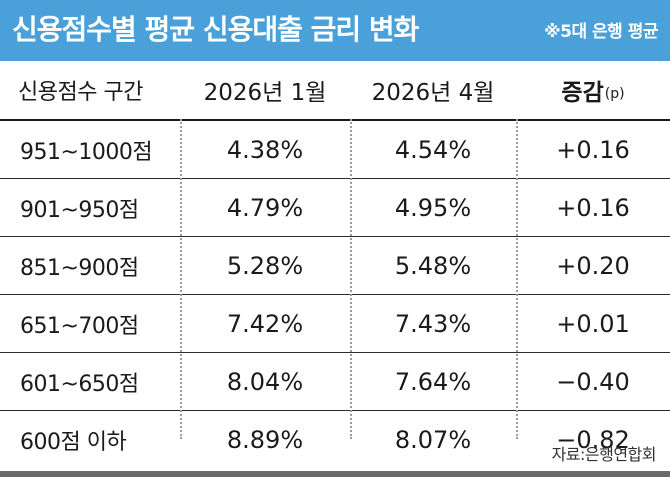  I want to click on jan-rate-cell: 4.38%, so click(265, 149).